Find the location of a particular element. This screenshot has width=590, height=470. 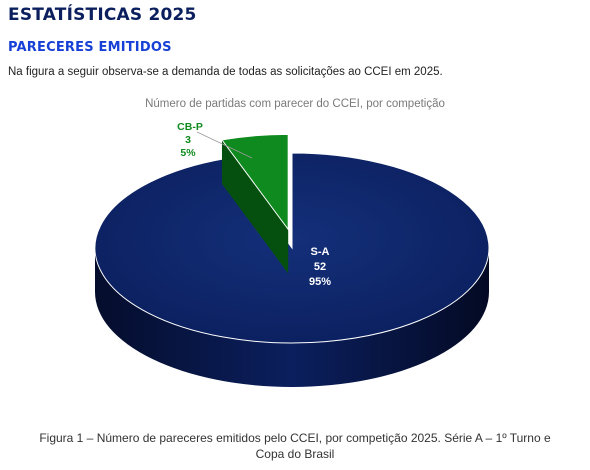

slice-label-cbp: CB-P is located at coordinates (190, 127).